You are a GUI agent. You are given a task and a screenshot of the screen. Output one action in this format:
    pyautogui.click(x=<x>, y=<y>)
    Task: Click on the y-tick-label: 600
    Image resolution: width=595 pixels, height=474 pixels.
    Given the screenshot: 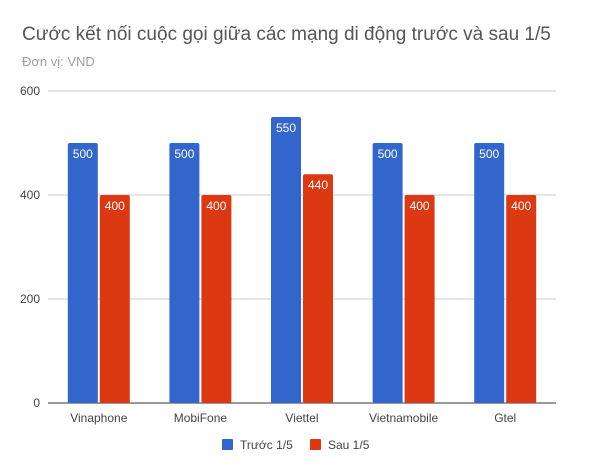 What is the action you would take?
    pyautogui.click(x=30, y=91)
    